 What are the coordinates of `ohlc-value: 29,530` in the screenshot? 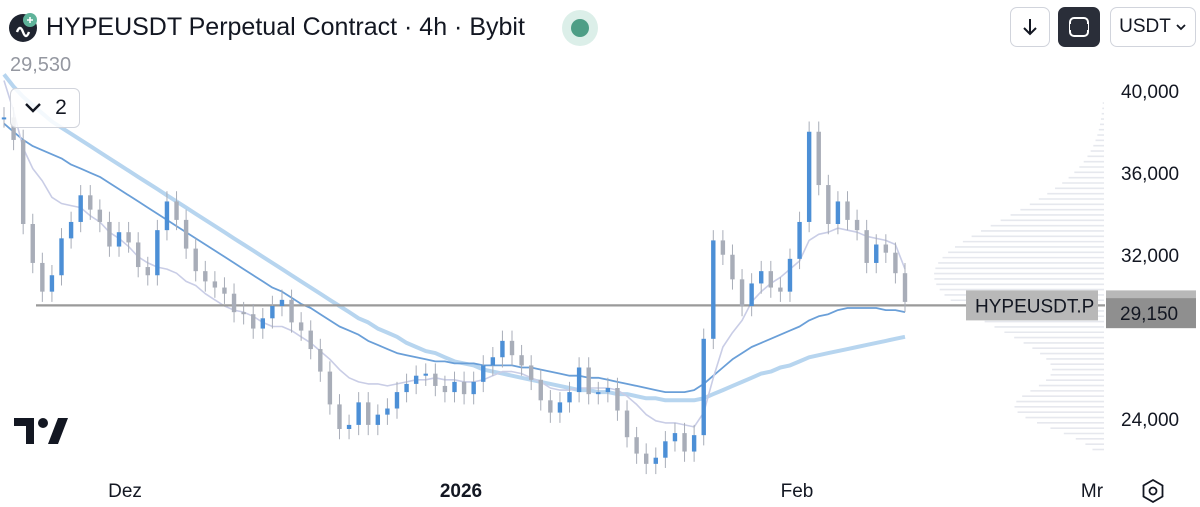 It's located at (41, 65).